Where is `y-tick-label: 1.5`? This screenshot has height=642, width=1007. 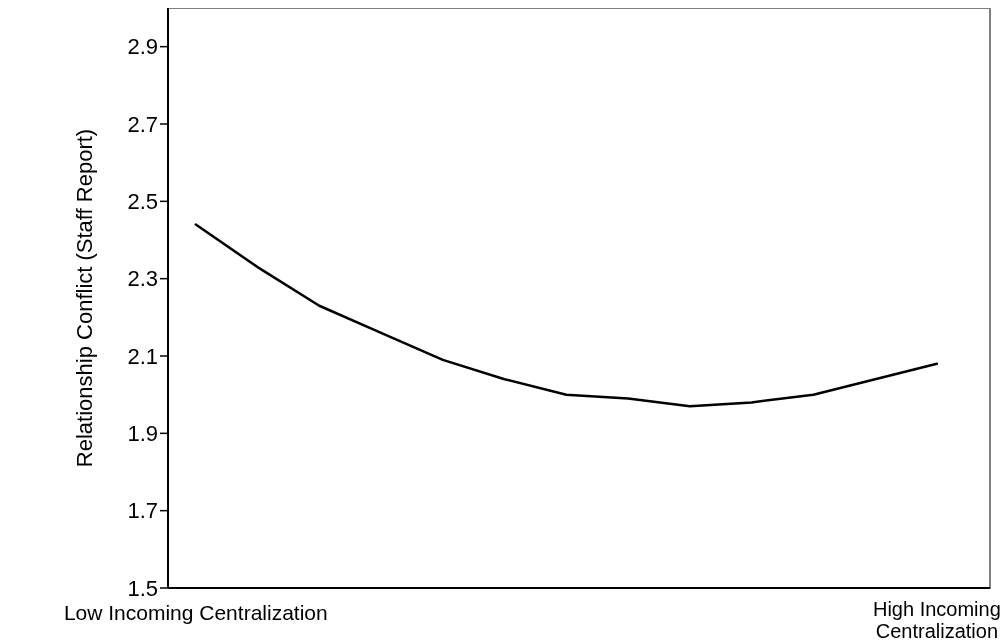 y-tick-label: 1.5 is located at coordinates (142, 588).